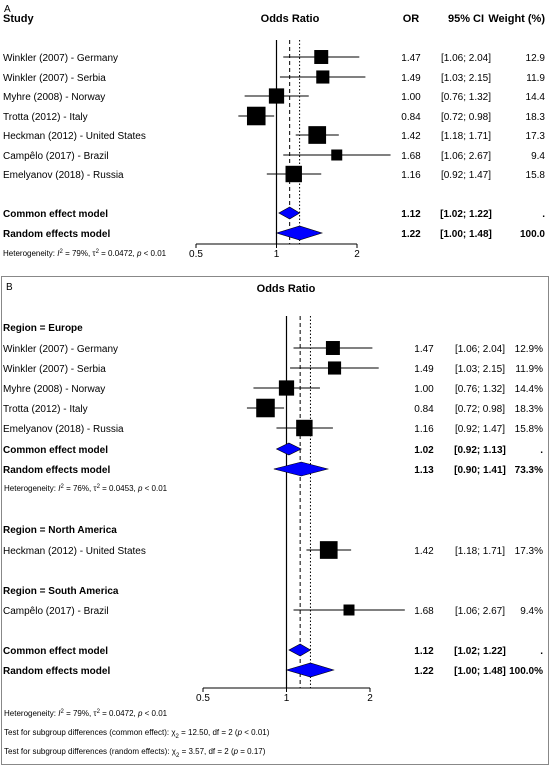 This screenshot has width=550, height=766. What do you see at coordinates (18, 19) in the screenshot?
I see `header-study: Study` at bounding box center [18, 19].